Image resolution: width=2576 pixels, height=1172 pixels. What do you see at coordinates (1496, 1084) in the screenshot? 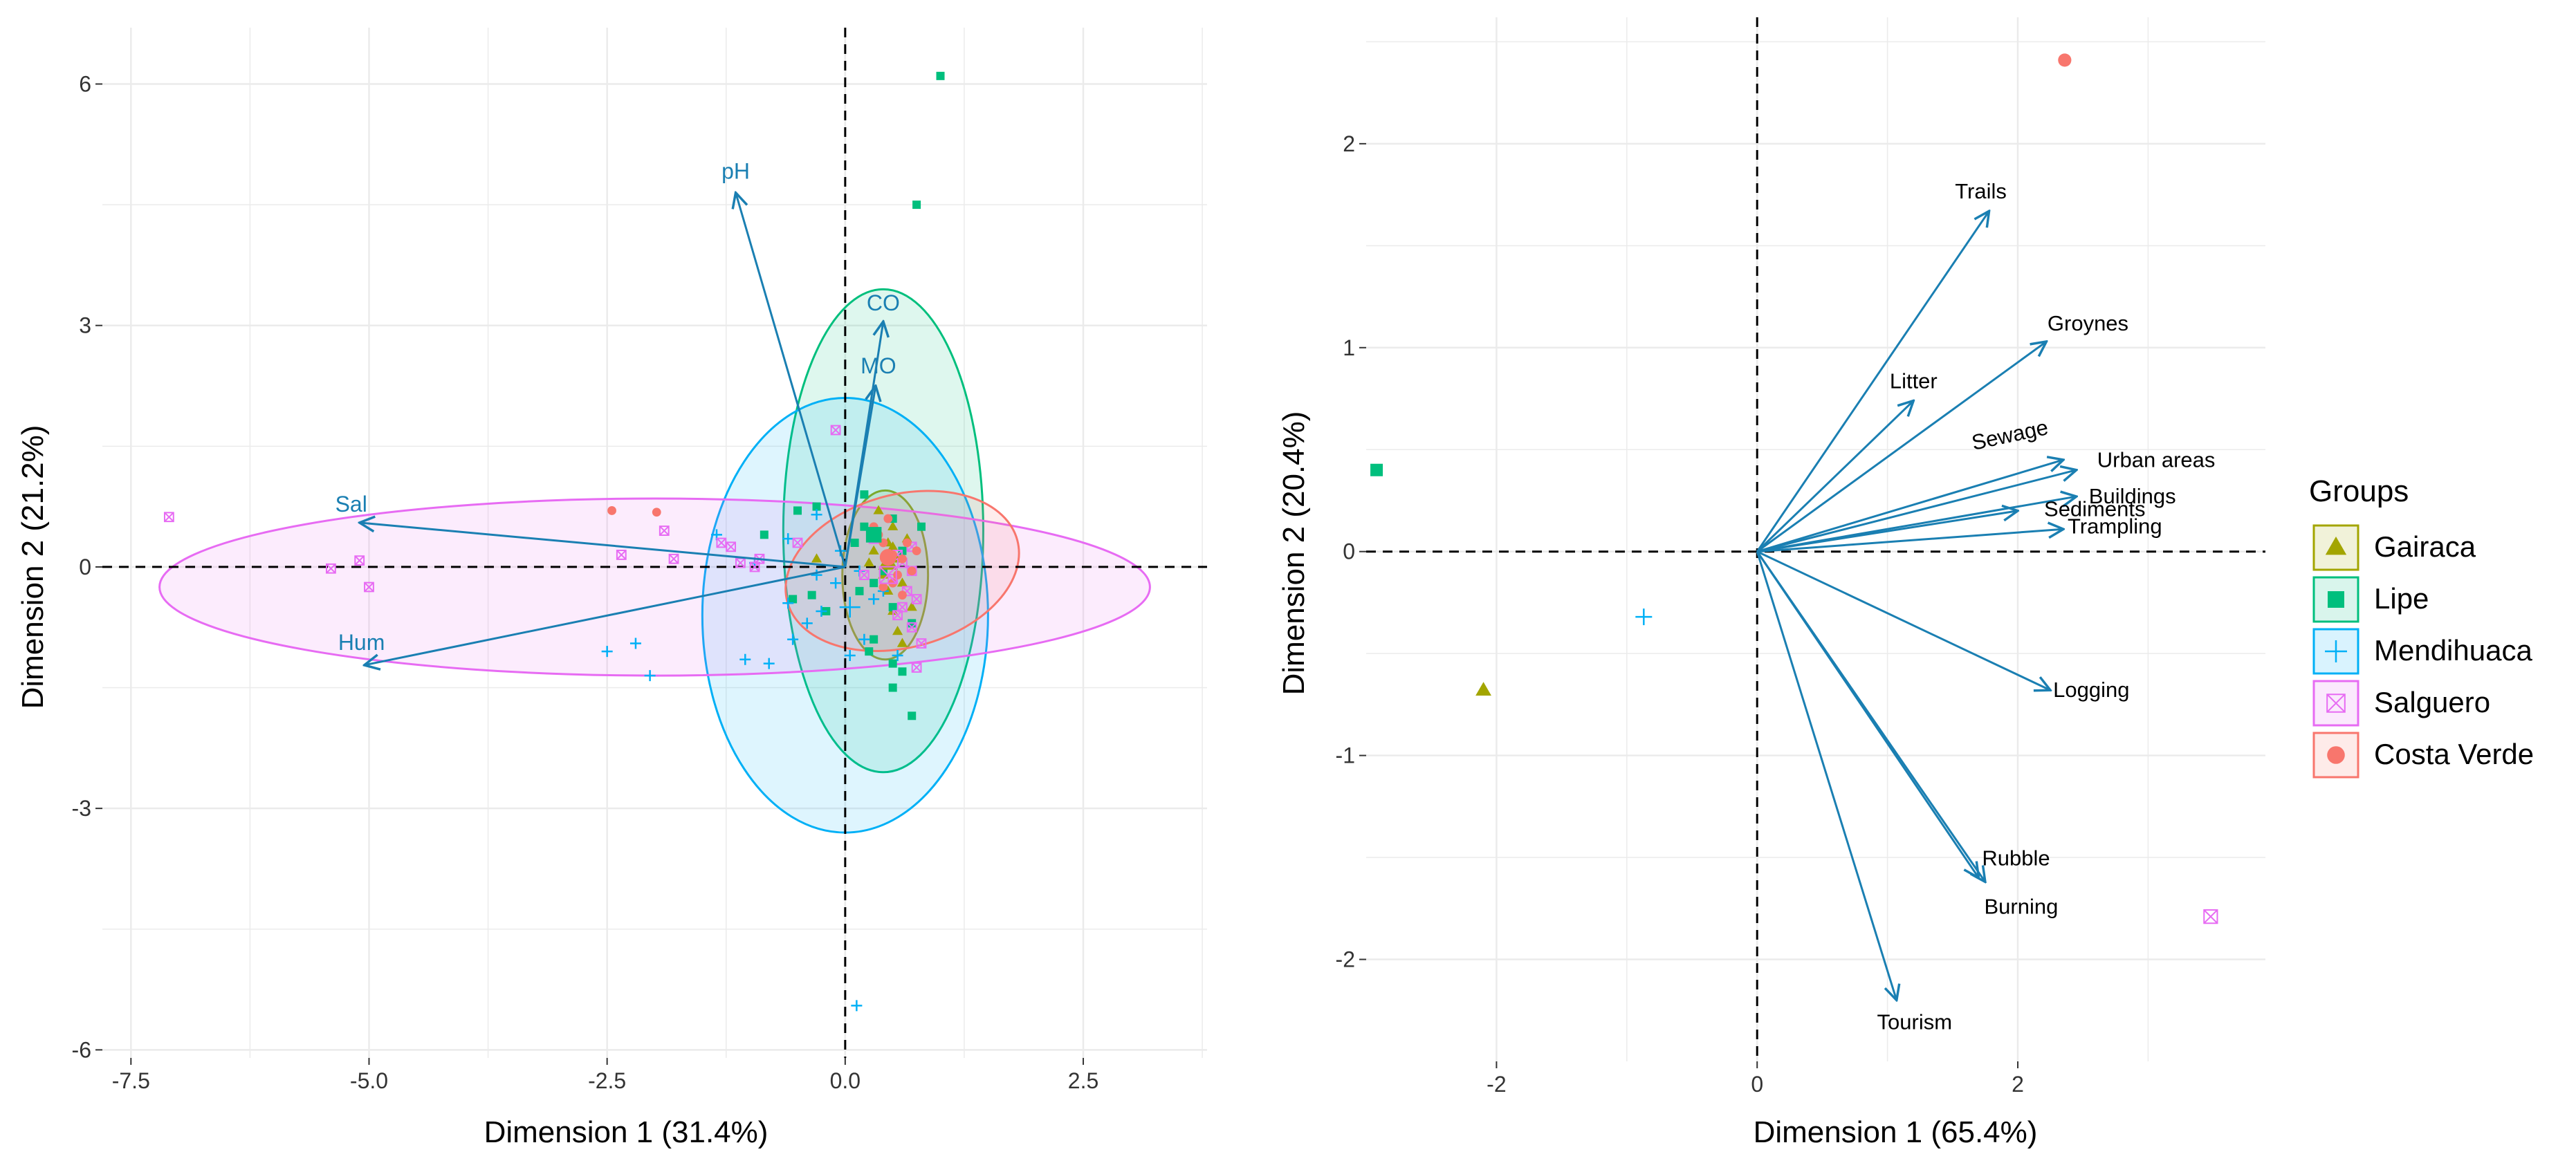
I see `x-tick-label: -2` at bounding box center [1496, 1084].